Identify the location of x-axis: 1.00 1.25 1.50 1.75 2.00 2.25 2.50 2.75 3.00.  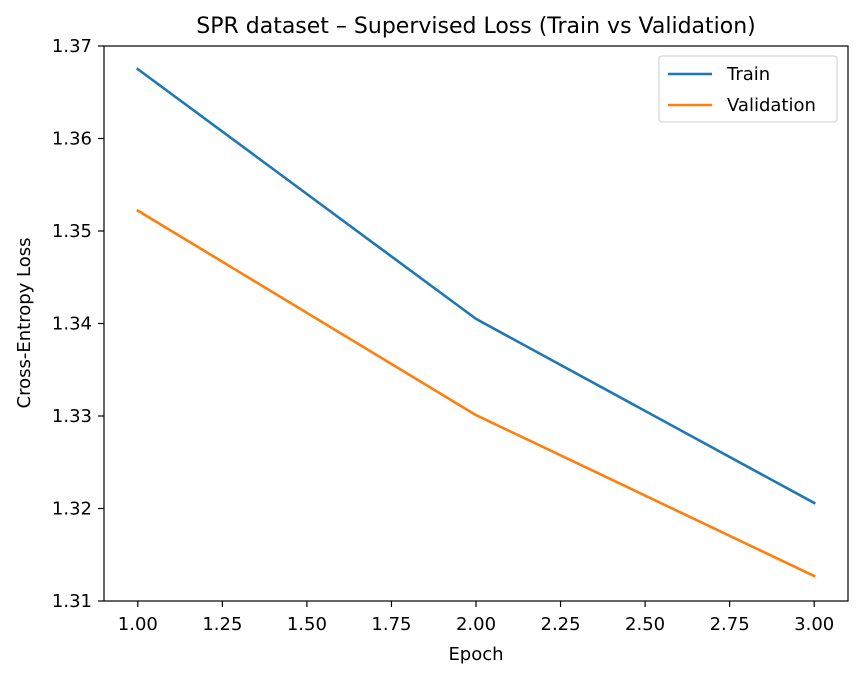
(476, 618).